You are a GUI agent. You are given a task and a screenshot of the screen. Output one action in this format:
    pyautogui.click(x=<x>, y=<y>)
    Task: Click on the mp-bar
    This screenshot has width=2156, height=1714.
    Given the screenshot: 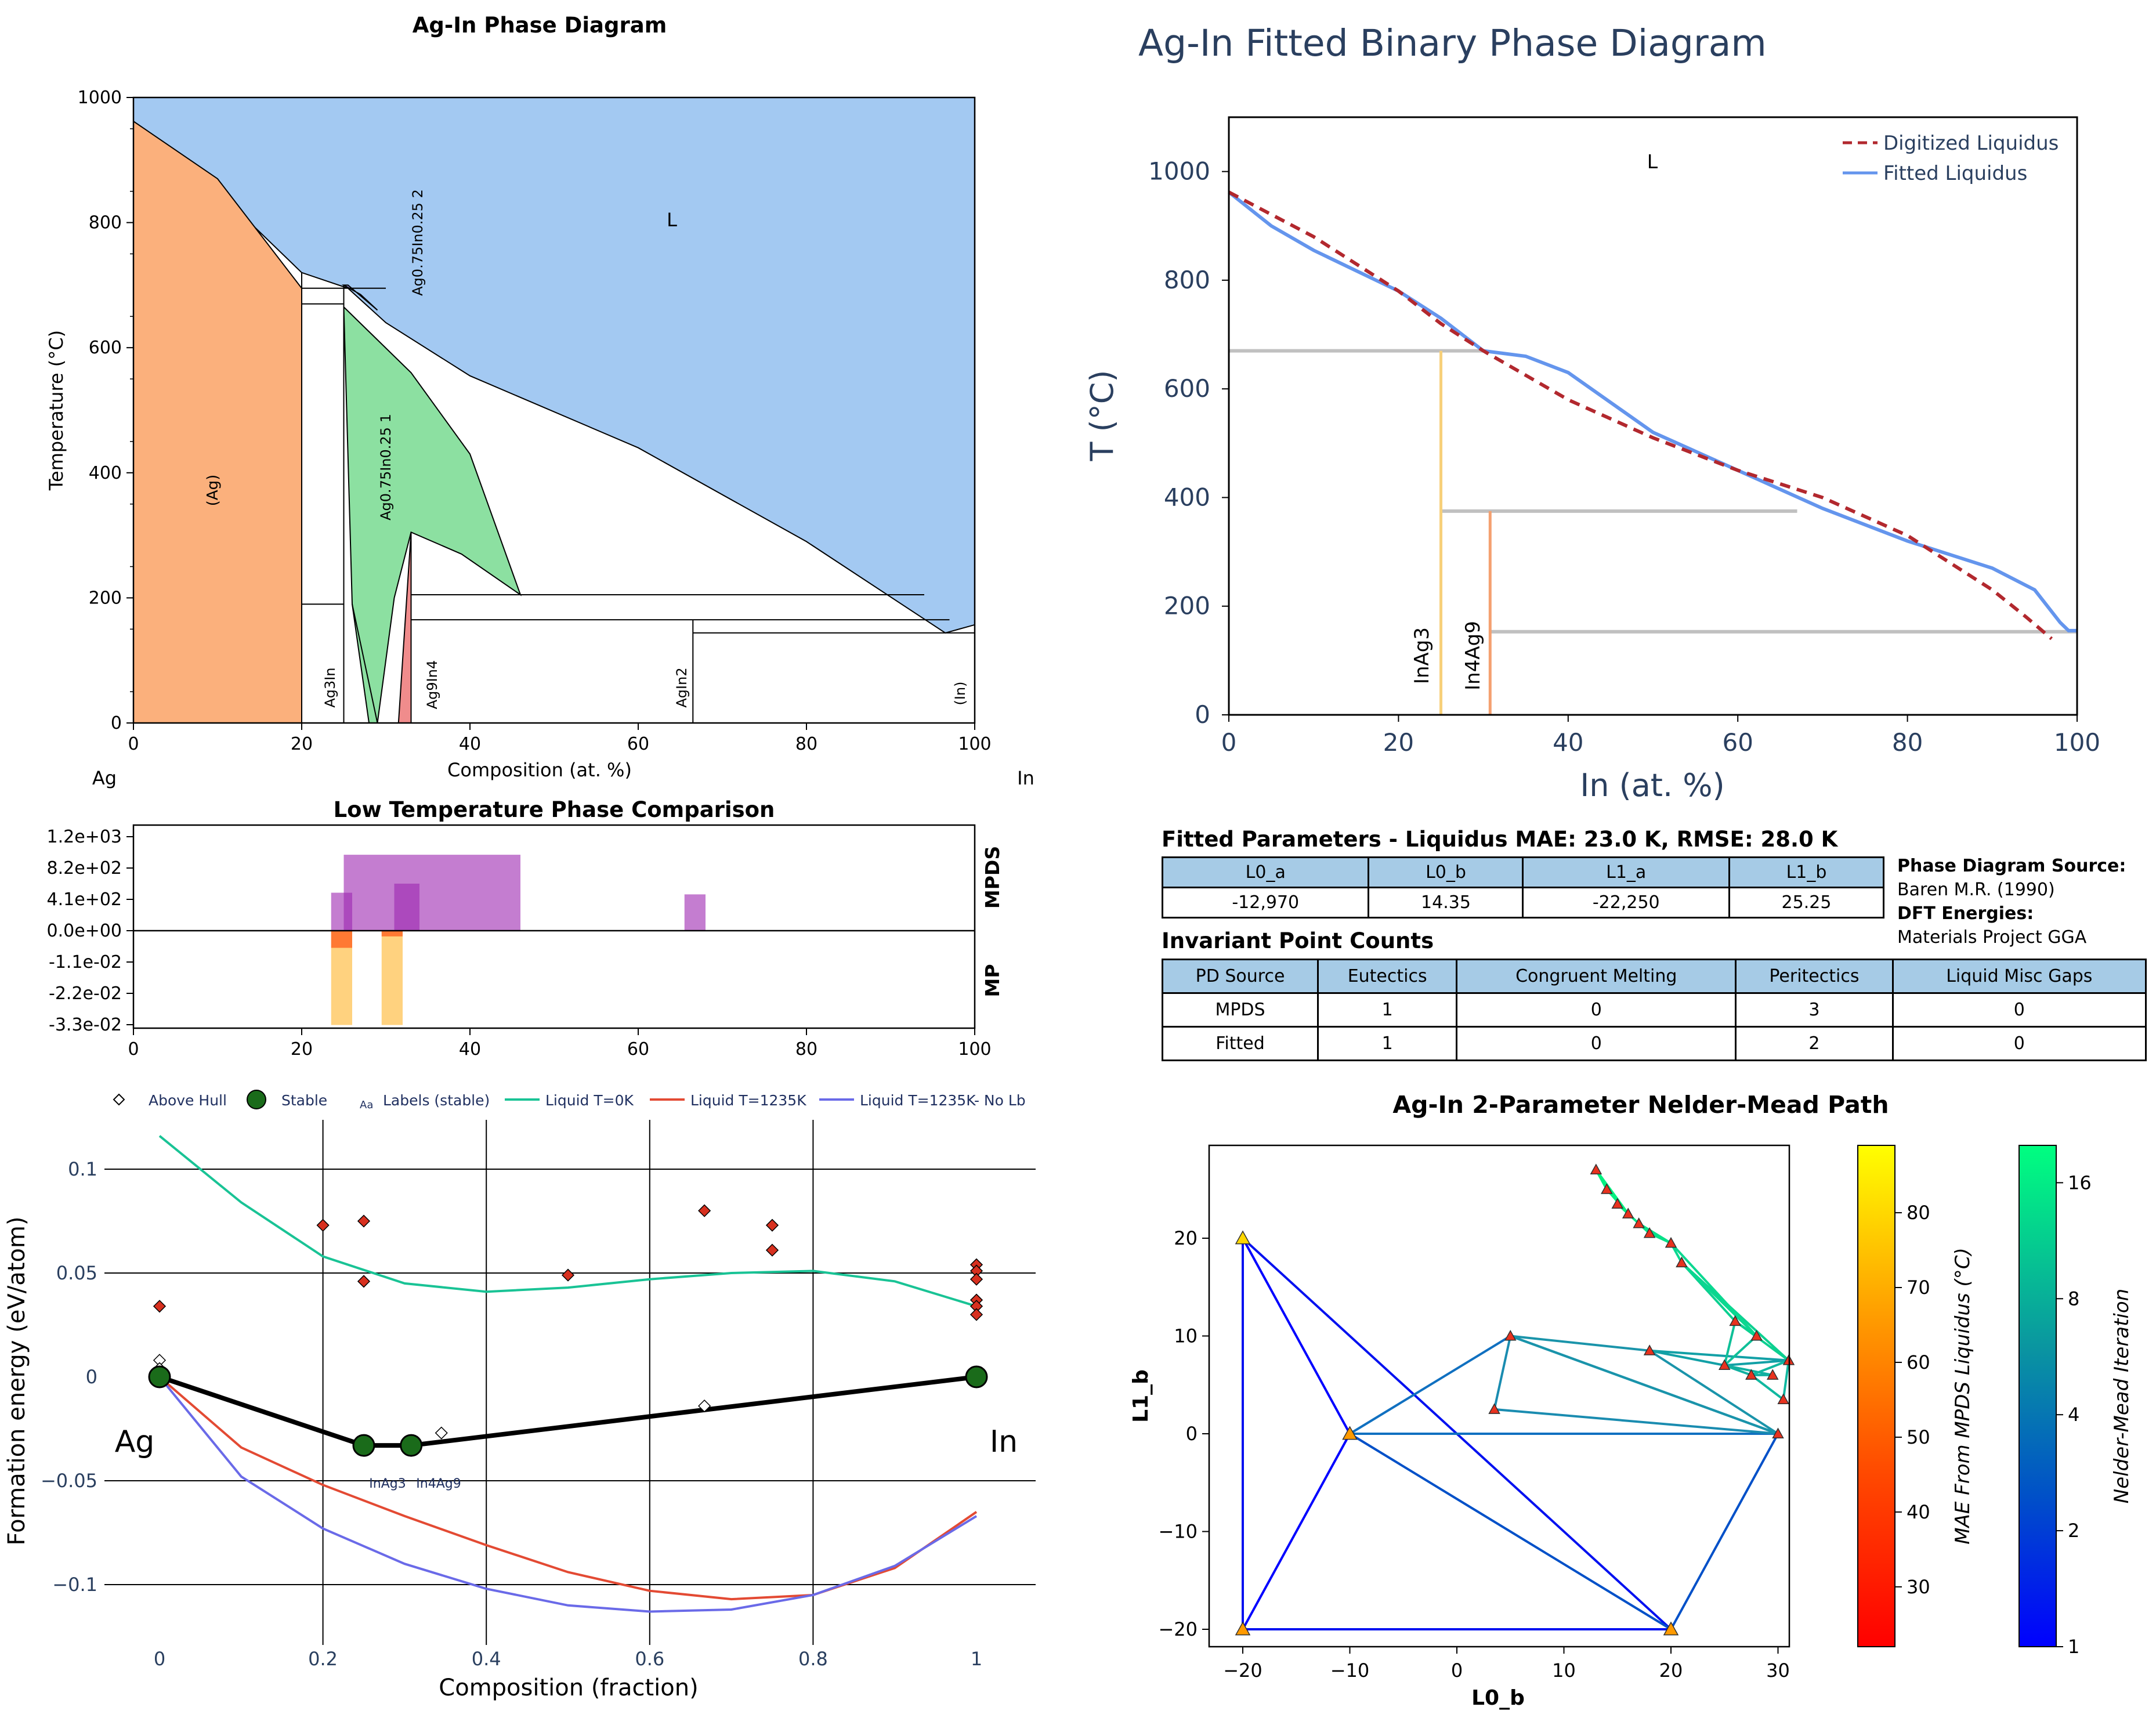 What is the action you would take?
    pyautogui.click(x=392, y=978)
    